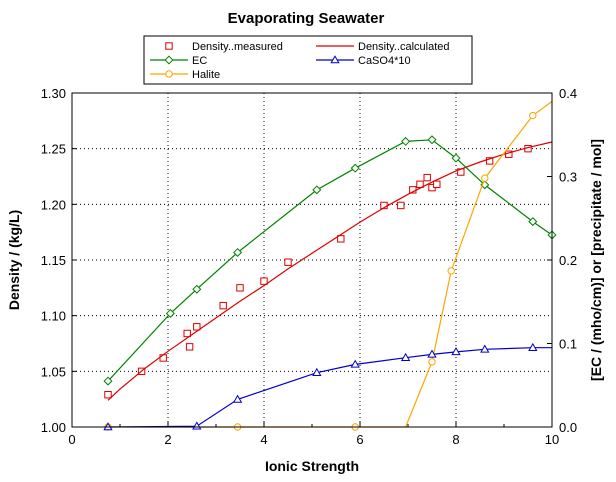 Image resolution: width=616 pixels, height=482 pixels. I want to click on y-tick-label: 1.30, so click(53, 93).